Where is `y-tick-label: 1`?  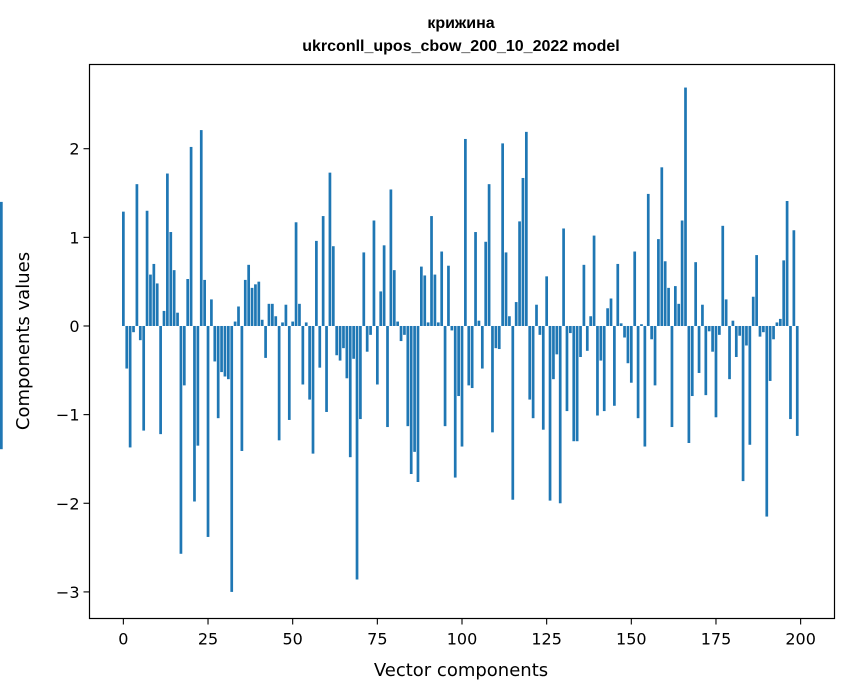
y-tick-label: 1 is located at coordinates (74, 237).